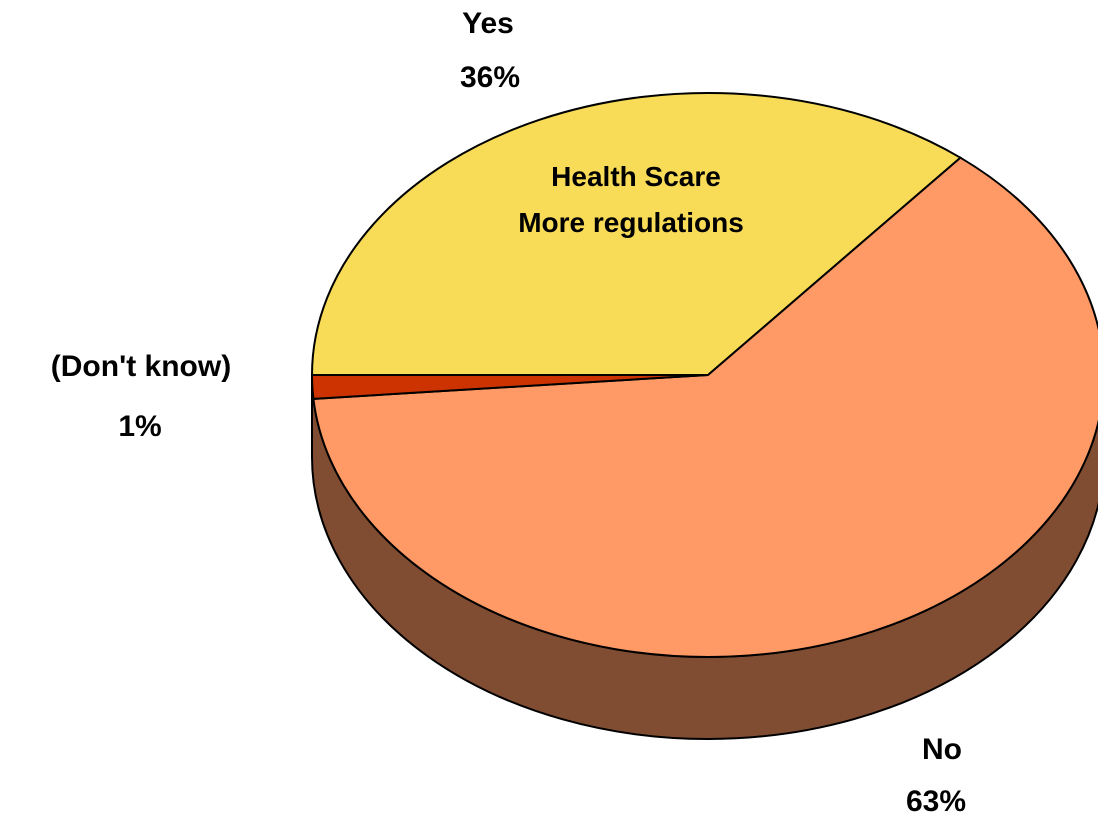 Image resolution: width=1098 pixels, height=819 pixels. I want to click on slice-value-dont-know: 1%, so click(139, 426).